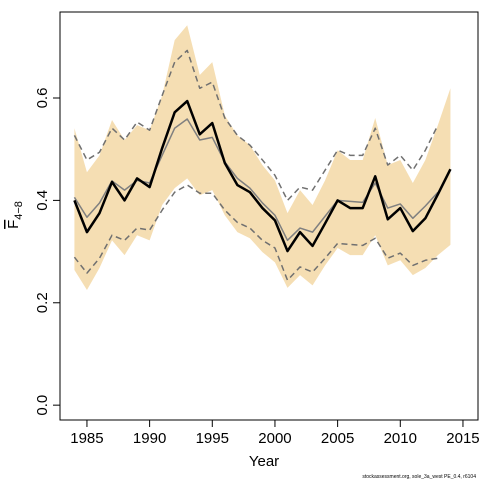 The image size is (480, 480). Describe the element at coordinates (212, 438) in the screenshot. I see `x-tick-label: 1995` at that location.